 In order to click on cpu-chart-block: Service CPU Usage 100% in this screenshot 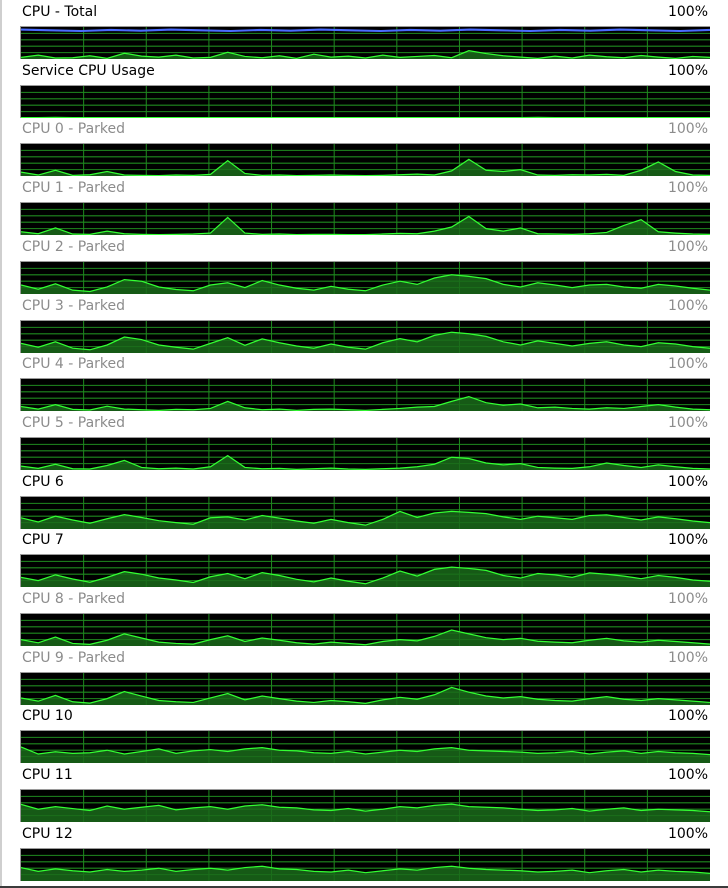, I will do `click(364, 88)`.